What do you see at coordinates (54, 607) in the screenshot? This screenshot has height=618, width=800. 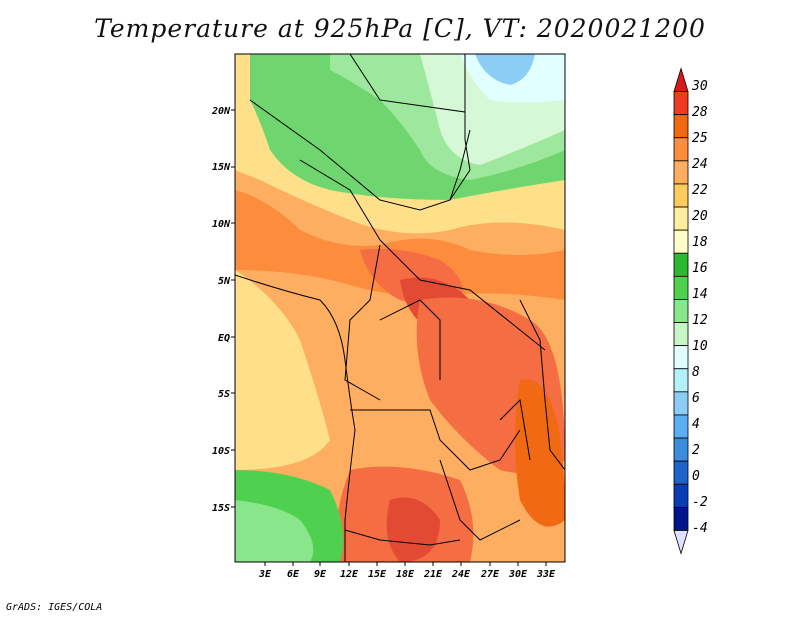 I see `grads-credit: GrADS: IGES/COLA` at bounding box center [54, 607].